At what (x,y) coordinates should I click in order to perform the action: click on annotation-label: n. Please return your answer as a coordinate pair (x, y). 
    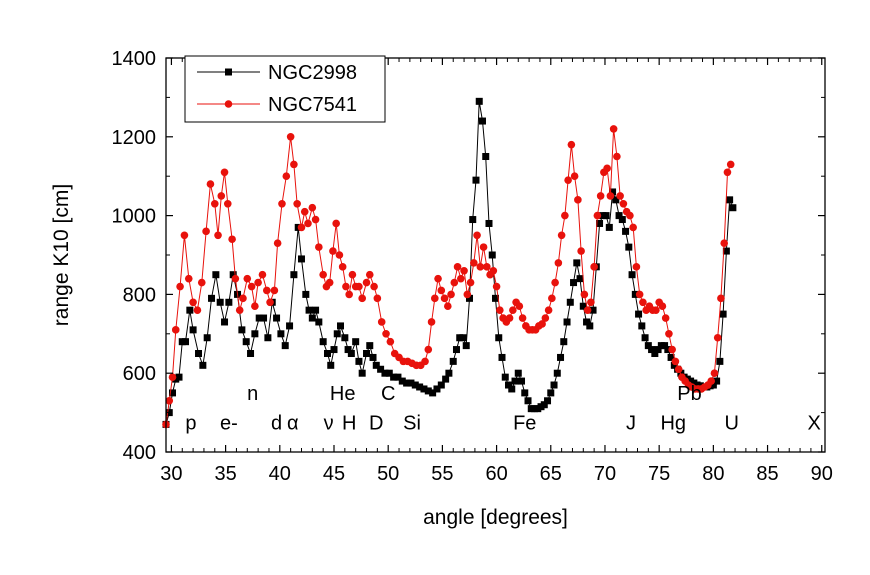
    Looking at the image, I should click on (252, 394).